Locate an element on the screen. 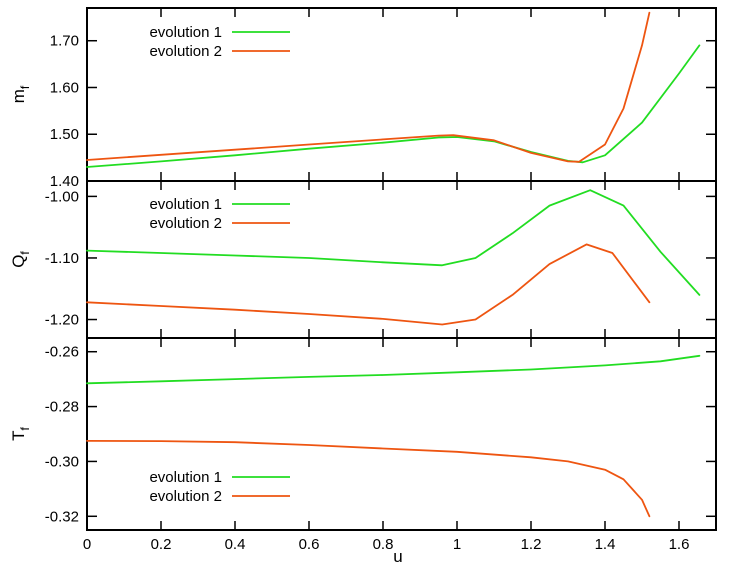  y-axis-label: Qf is located at coordinates (20, 259).